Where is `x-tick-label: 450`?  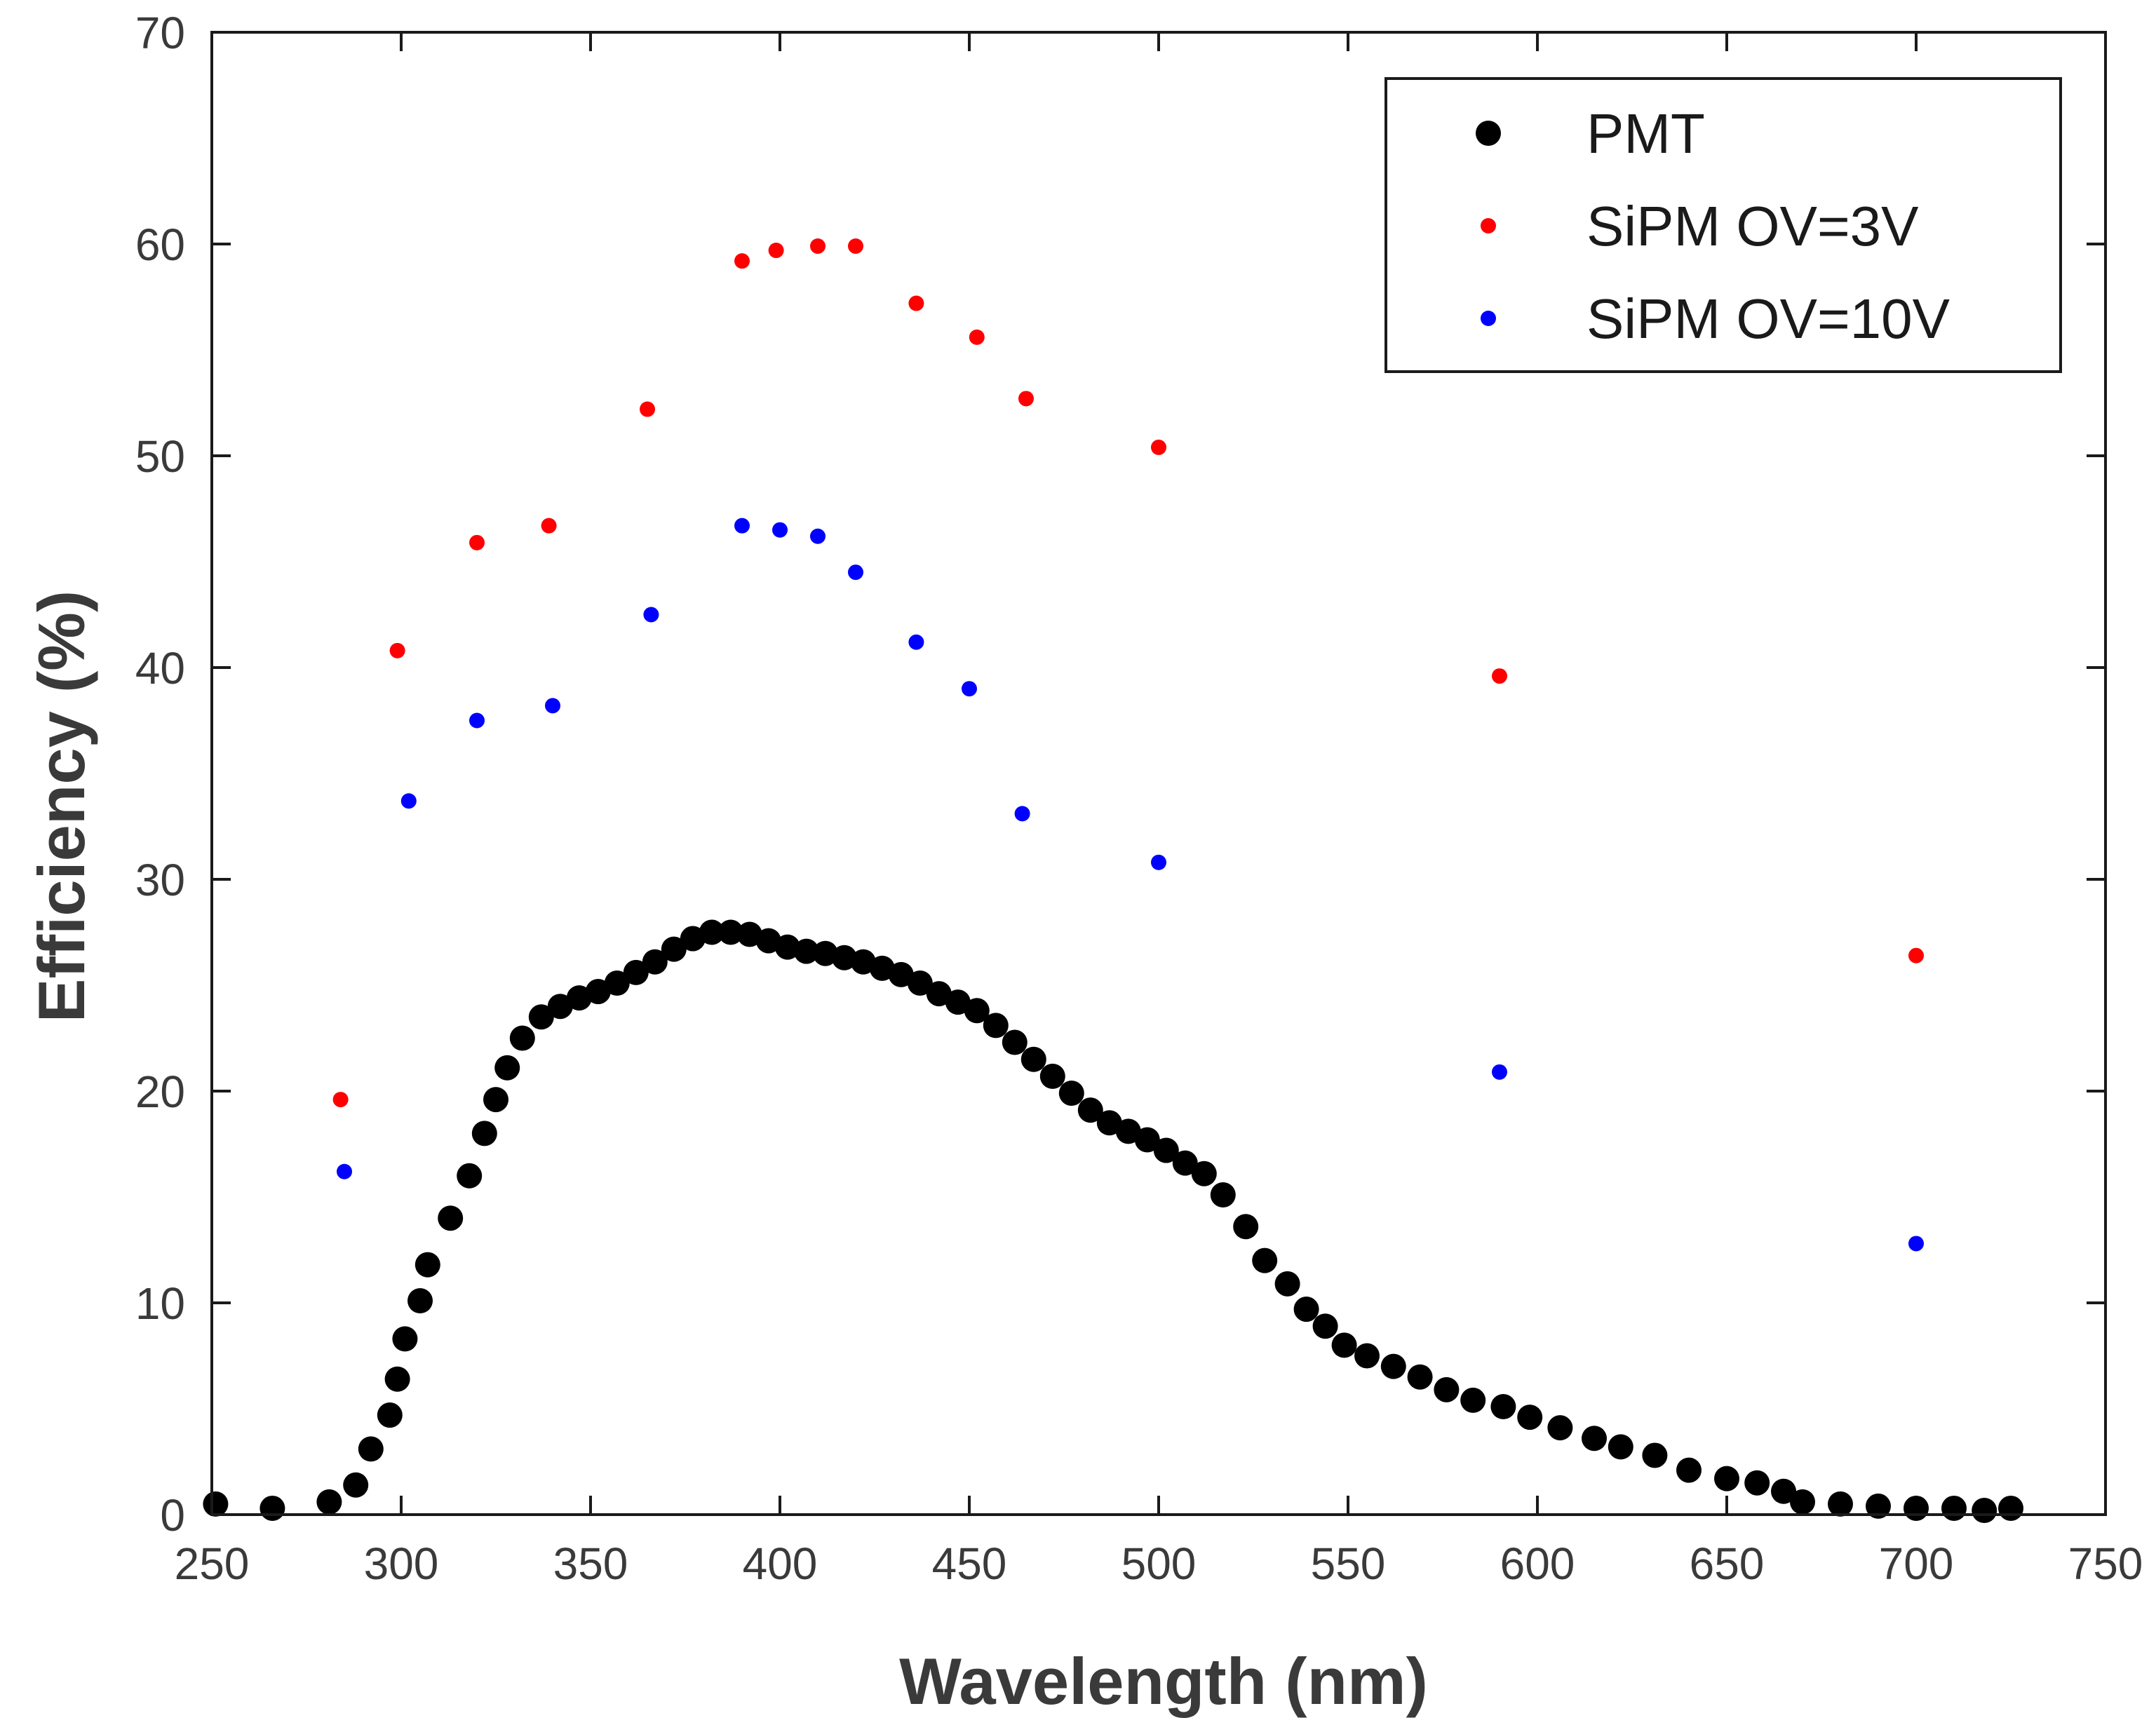
x-tick-label: 450 is located at coordinates (969, 1563).